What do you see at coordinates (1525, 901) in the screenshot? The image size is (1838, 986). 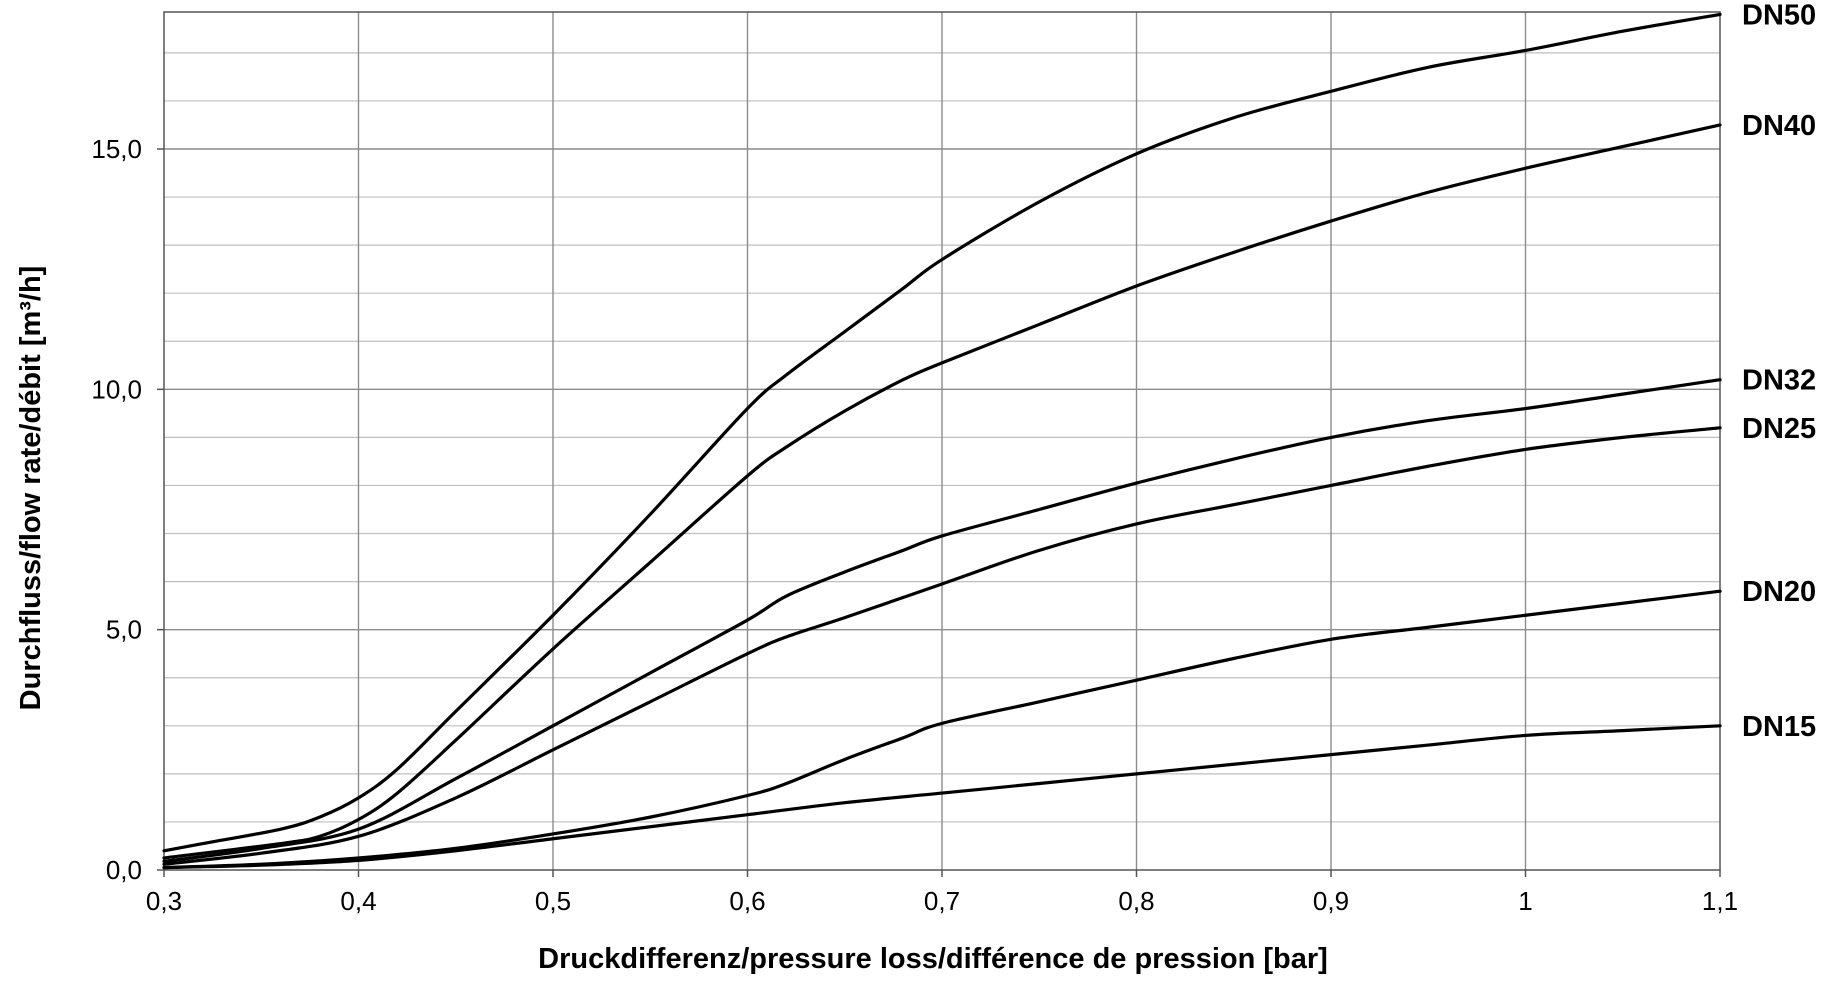 I see `x-tick-label: 1` at bounding box center [1525, 901].